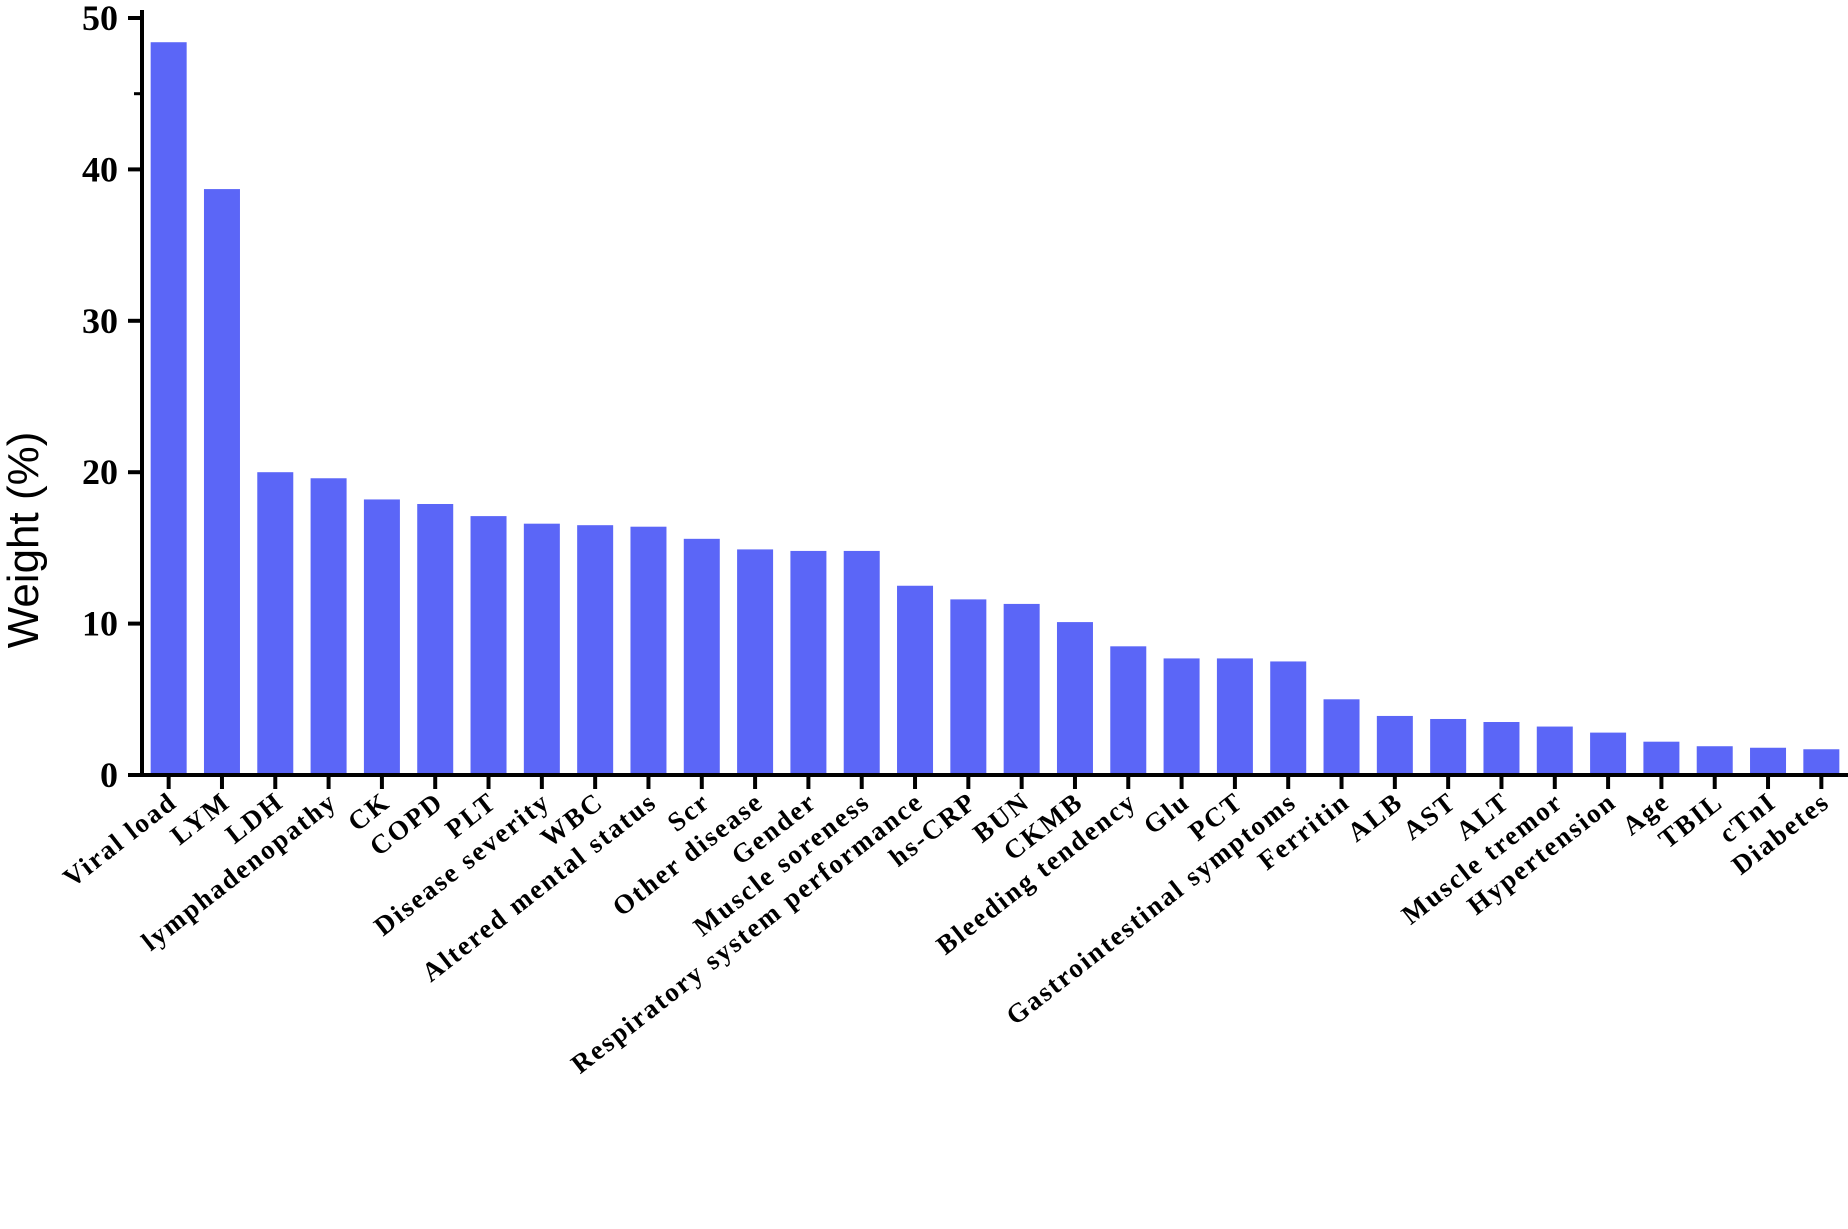  I want to click on bar-bleeding-tendency, so click(1128, 710).